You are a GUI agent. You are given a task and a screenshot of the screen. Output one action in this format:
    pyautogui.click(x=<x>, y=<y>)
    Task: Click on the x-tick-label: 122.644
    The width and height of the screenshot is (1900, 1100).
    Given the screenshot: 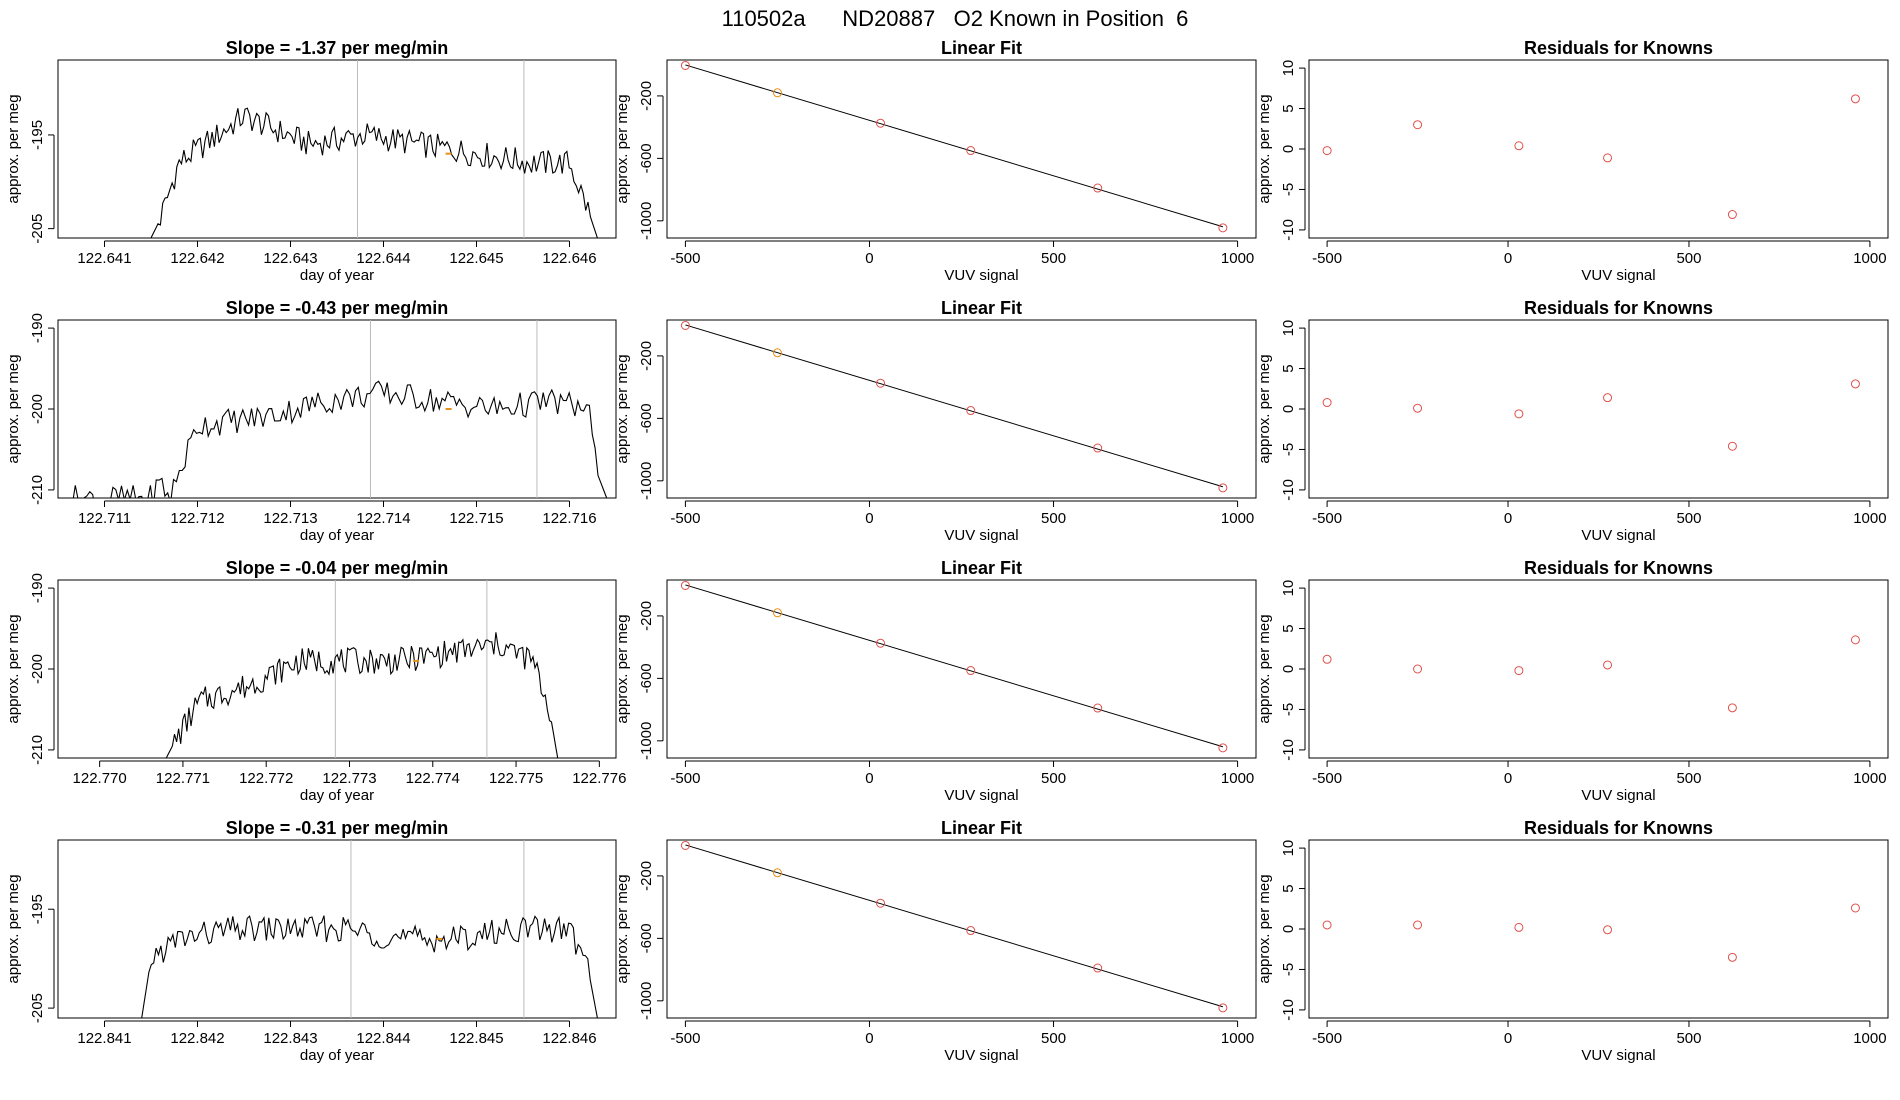 What is the action you would take?
    pyautogui.click(x=383, y=258)
    